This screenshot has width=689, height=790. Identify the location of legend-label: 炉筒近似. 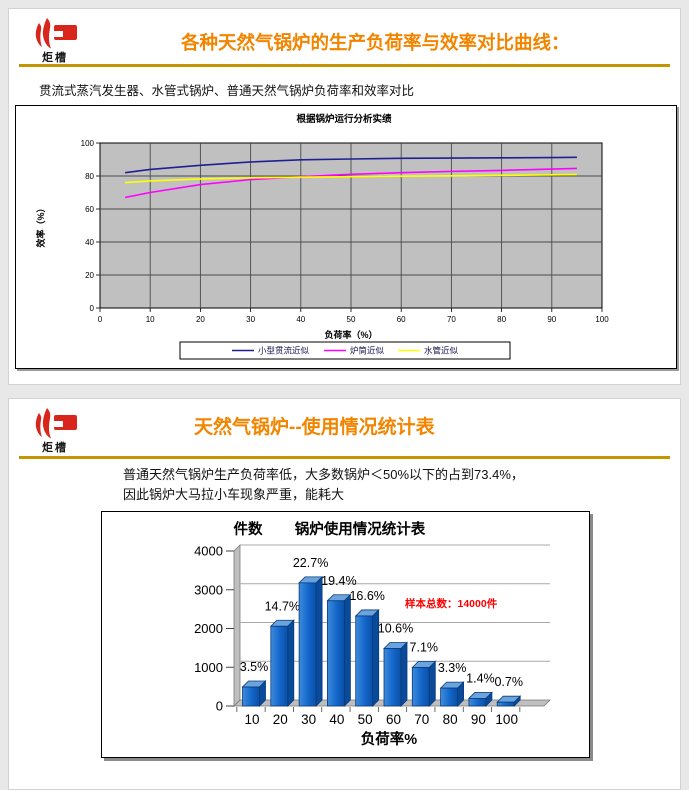
(367, 351).